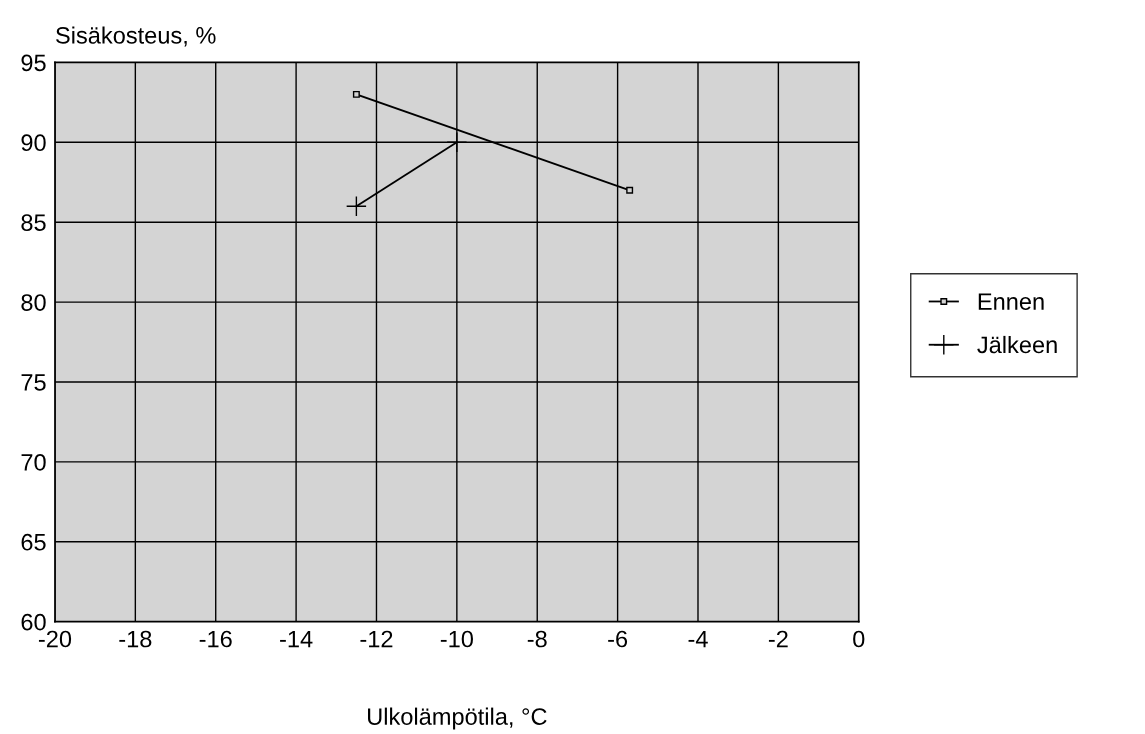  What do you see at coordinates (33, 143) in the screenshot?
I see `y-tick-label: 90` at bounding box center [33, 143].